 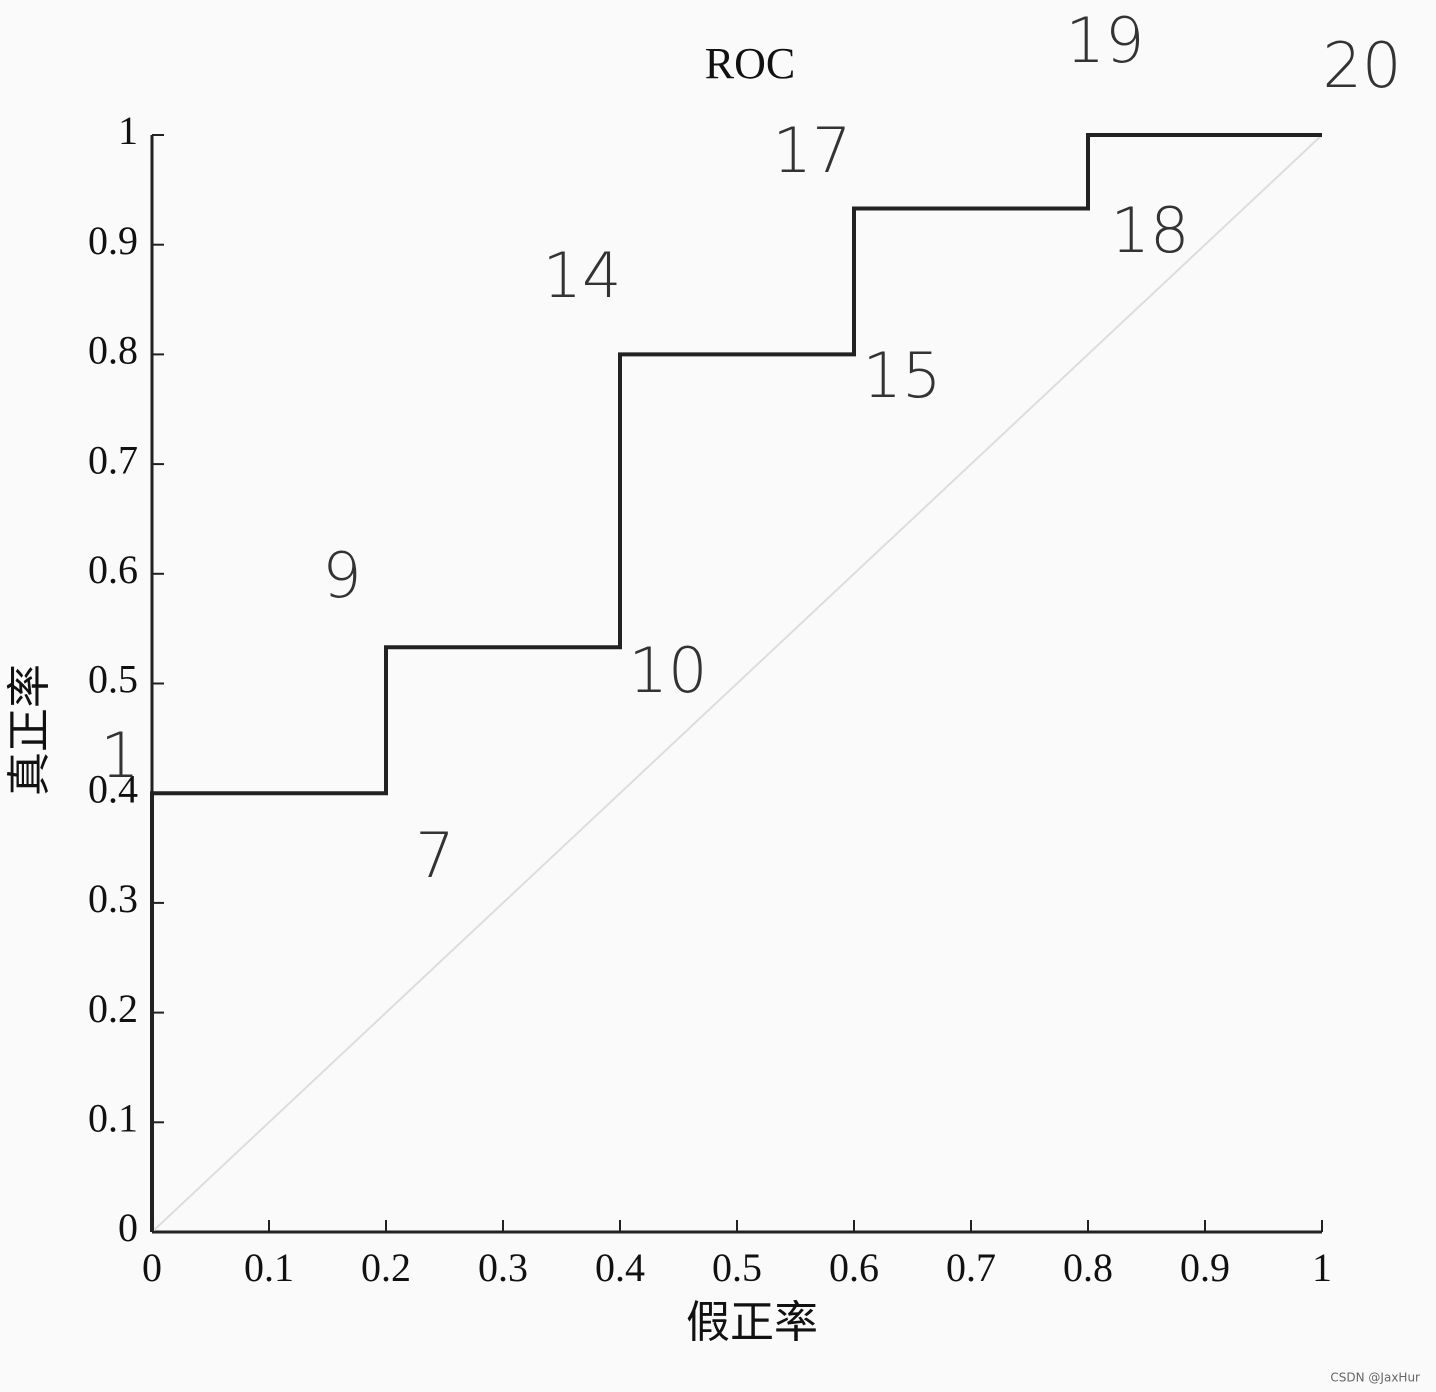 I want to click on x-tick-label: 0.9, so click(x=1205, y=1267).